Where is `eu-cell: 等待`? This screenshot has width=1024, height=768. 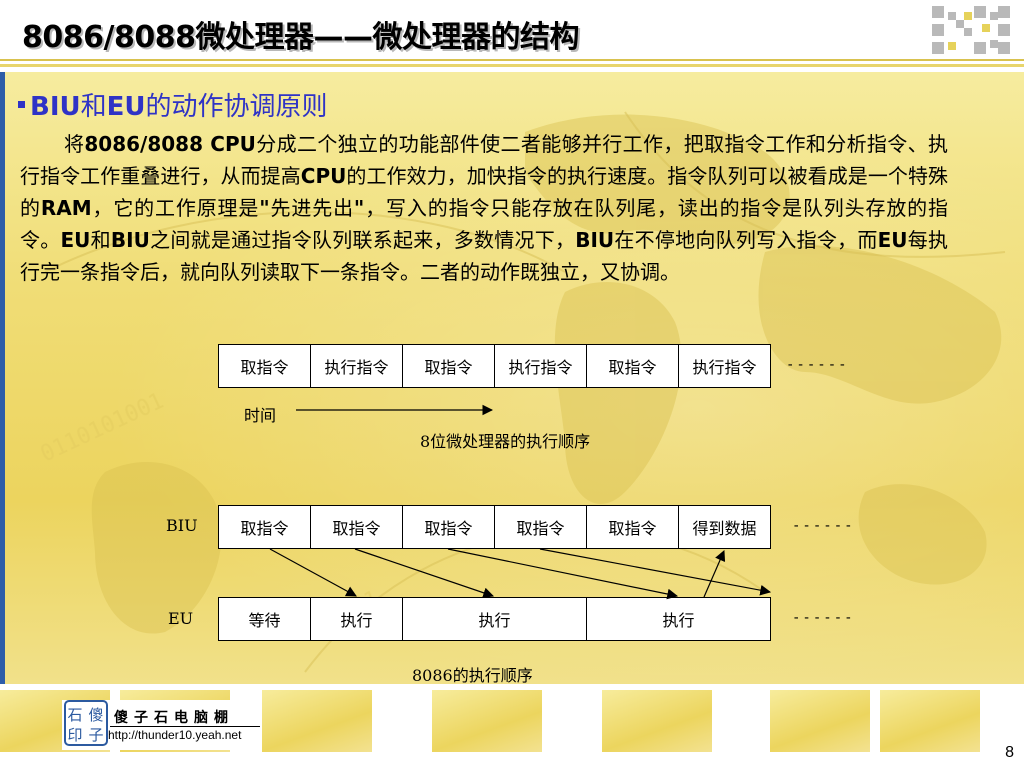 eu-cell: 等待 is located at coordinates (264, 619).